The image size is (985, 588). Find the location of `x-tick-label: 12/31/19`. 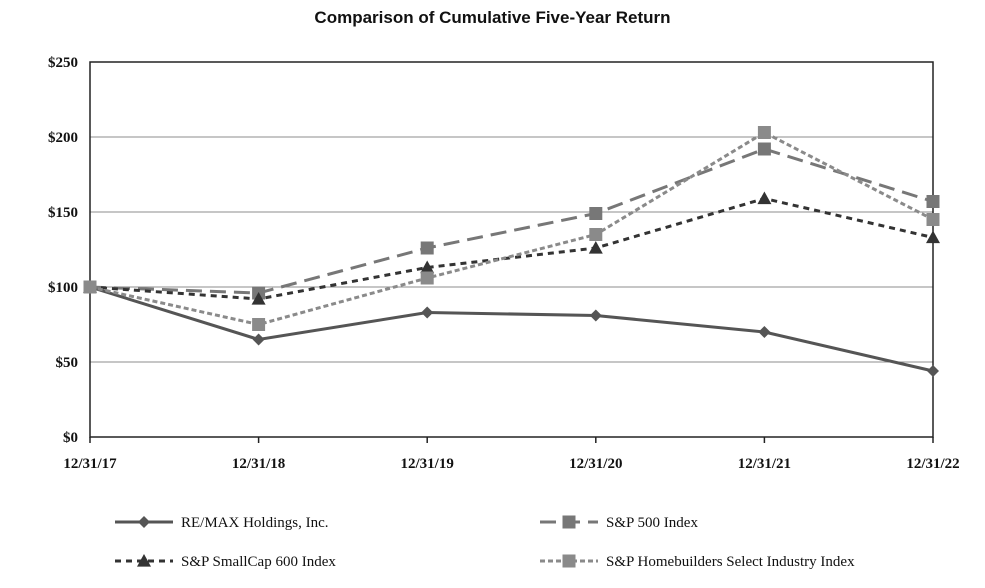

x-tick-label: 12/31/19 is located at coordinates (427, 464).